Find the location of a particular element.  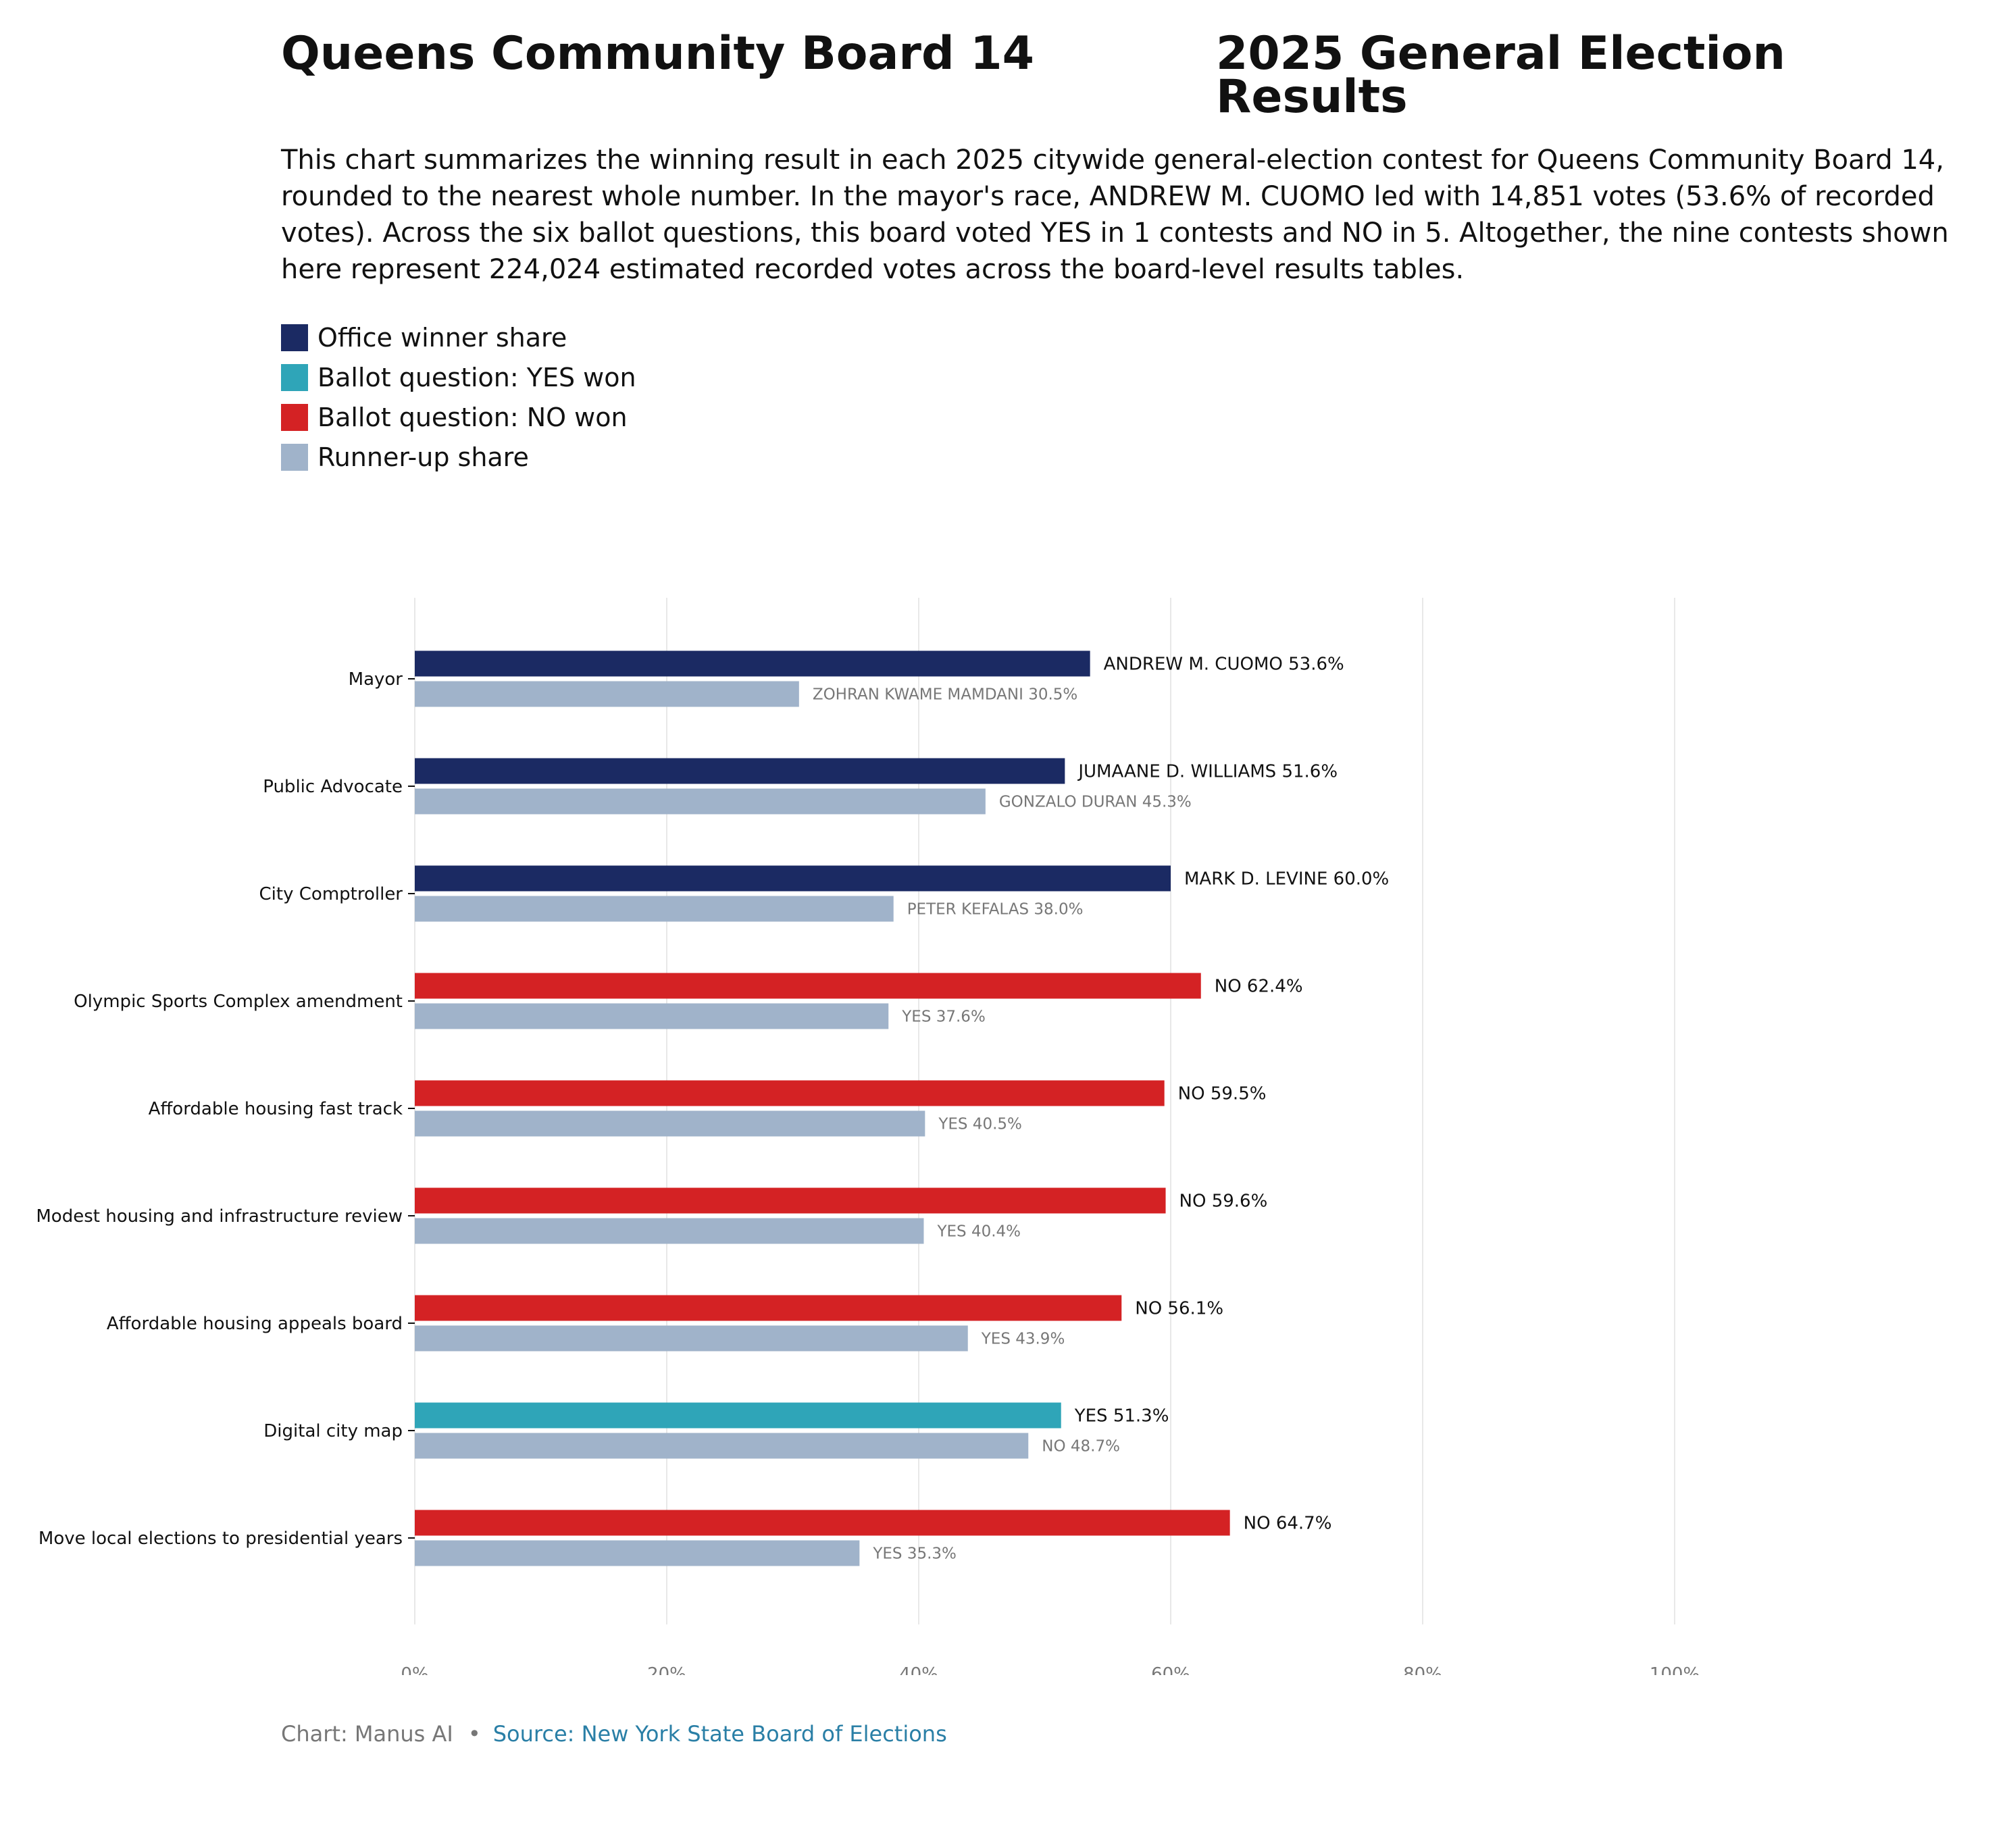

runner-up-label: PETER KEFALAS 38.0% is located at coordinates (996, 910).